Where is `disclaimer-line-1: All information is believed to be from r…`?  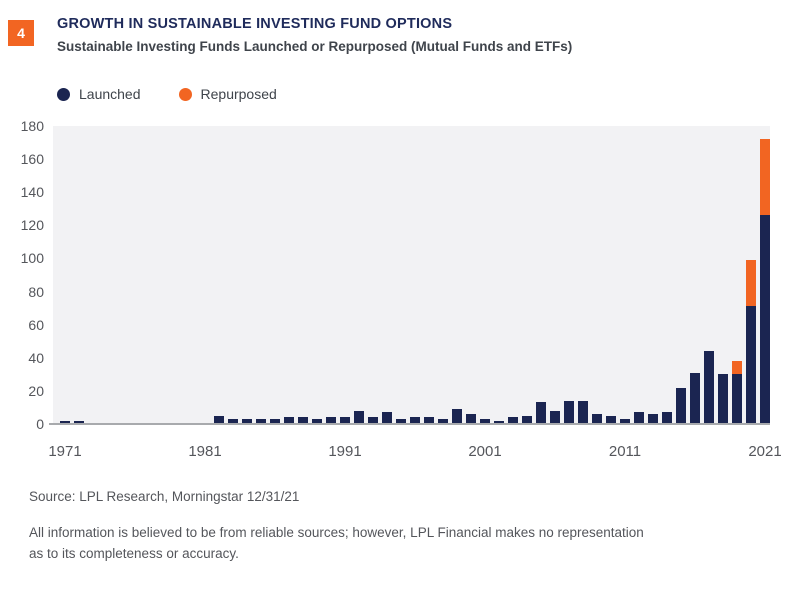
disclaimer-line-1: All information is believed to be from r… is located at coordinates (336, 532).